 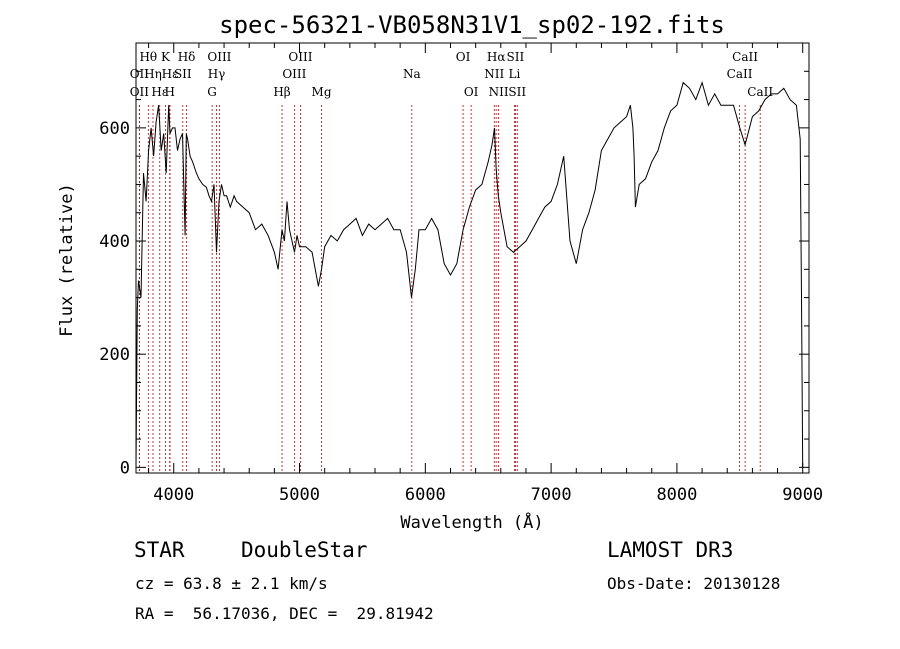 What do you see at coordinates (676, 495) in the screenshot?
I see `x-tick-label: 8000` at bounding box center [676, 495].